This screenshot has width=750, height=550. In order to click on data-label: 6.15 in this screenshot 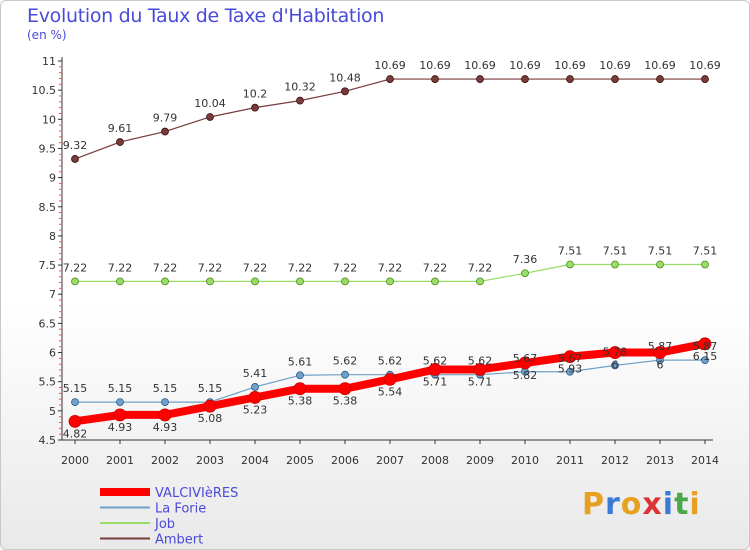, I will do `click(705, 356)`.